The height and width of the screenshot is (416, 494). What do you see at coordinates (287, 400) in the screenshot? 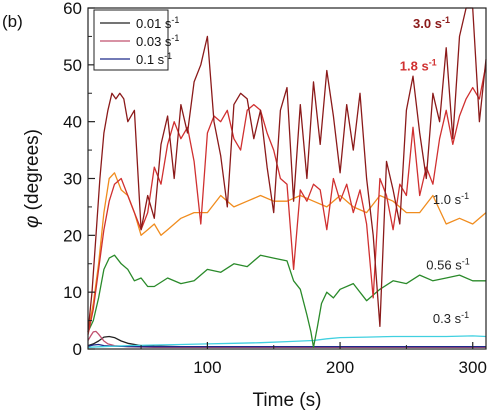
I see `x-axis-label: Time (s)` at bounding box center [287, 400].